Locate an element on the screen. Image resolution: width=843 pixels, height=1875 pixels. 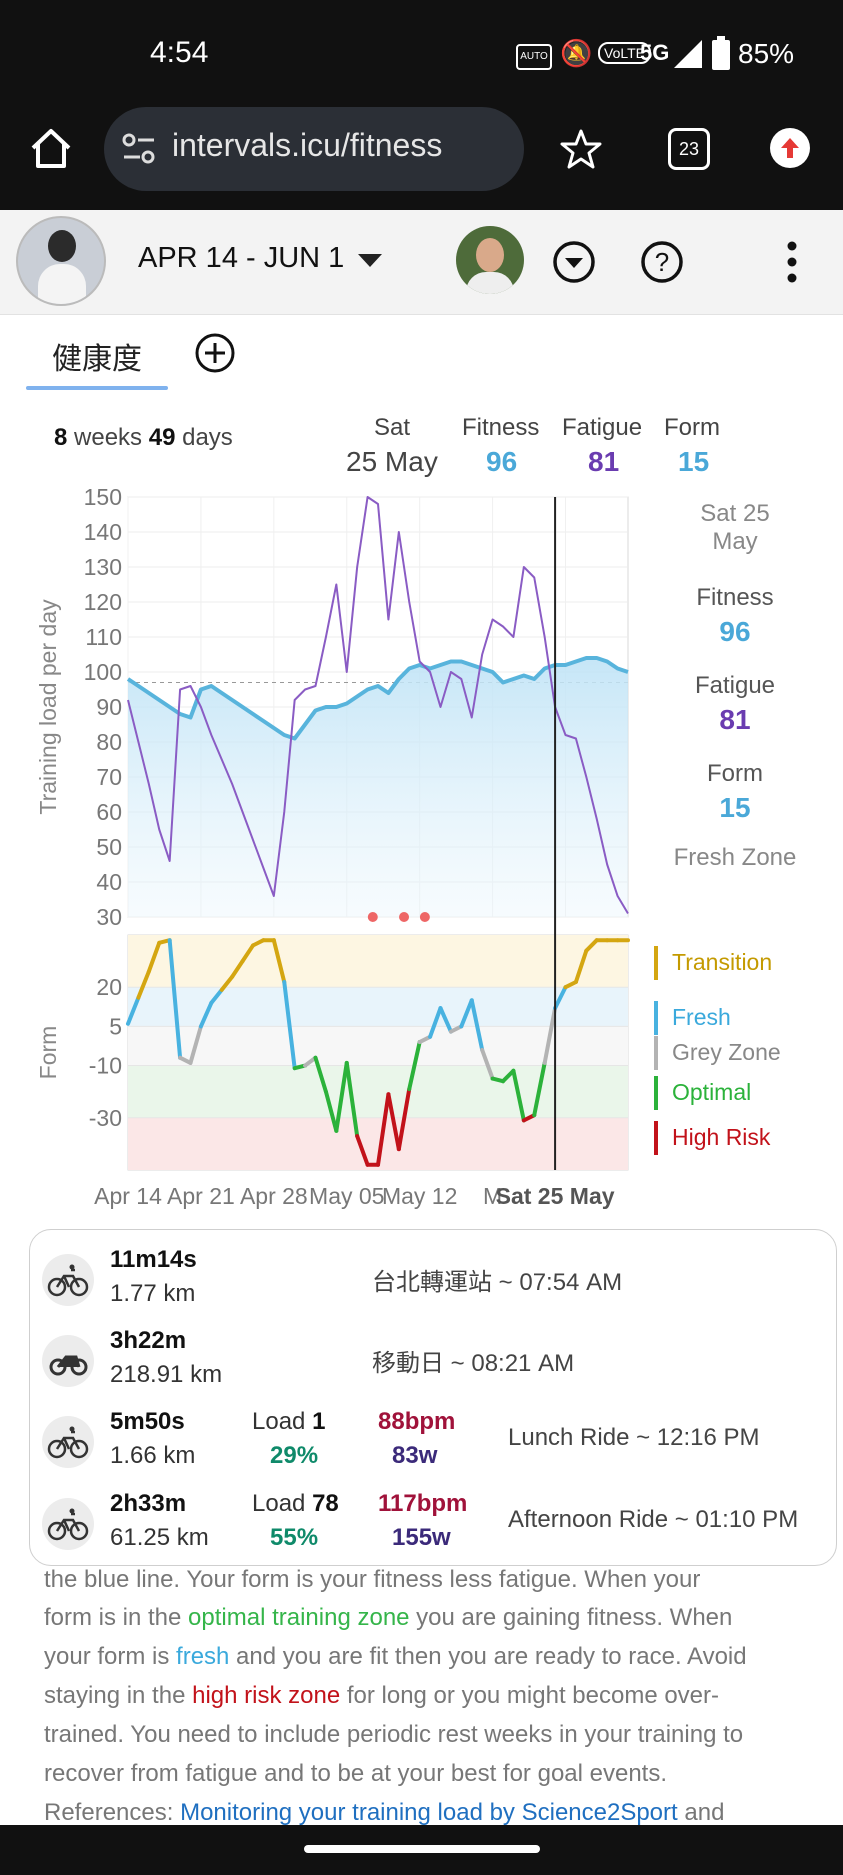
site-settings-icon is located at coordinates (139, 149).